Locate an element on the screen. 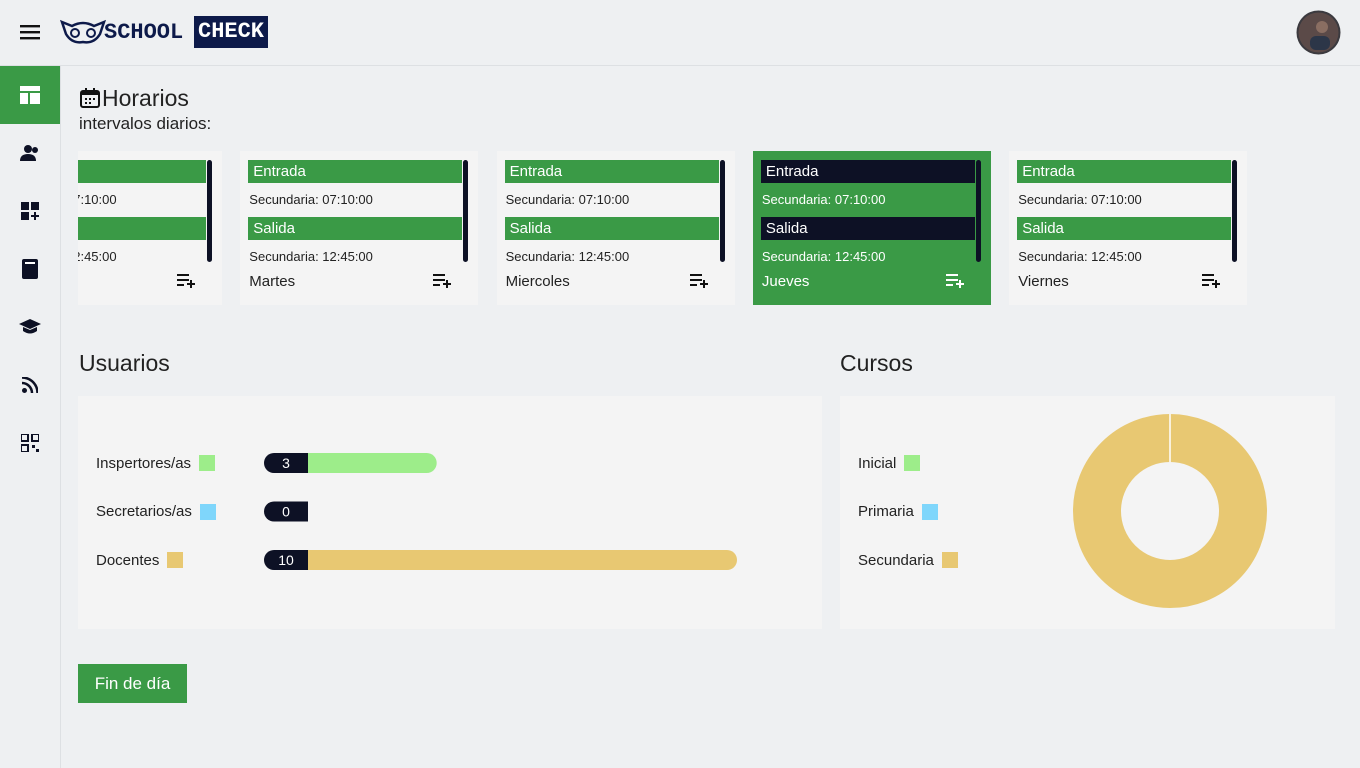 Image resolution: width=1360 pixels, height=768 pixels. section-subtitle: intervalos diarios: is located at coordinates (145, 123).